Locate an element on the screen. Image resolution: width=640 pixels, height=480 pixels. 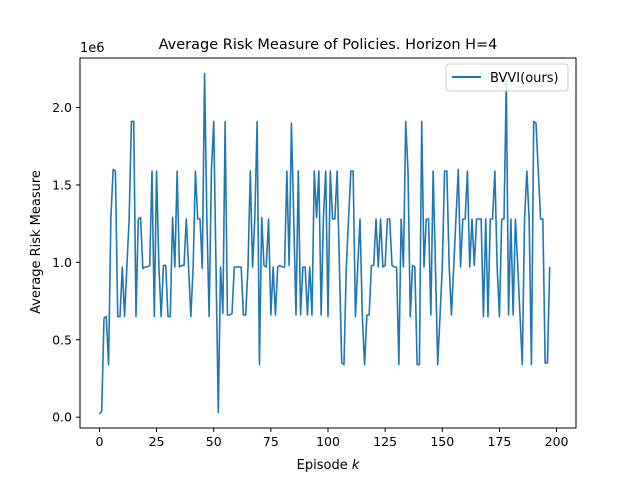
legend-label: BVVI(ours) is located at coordinates (524, 78).